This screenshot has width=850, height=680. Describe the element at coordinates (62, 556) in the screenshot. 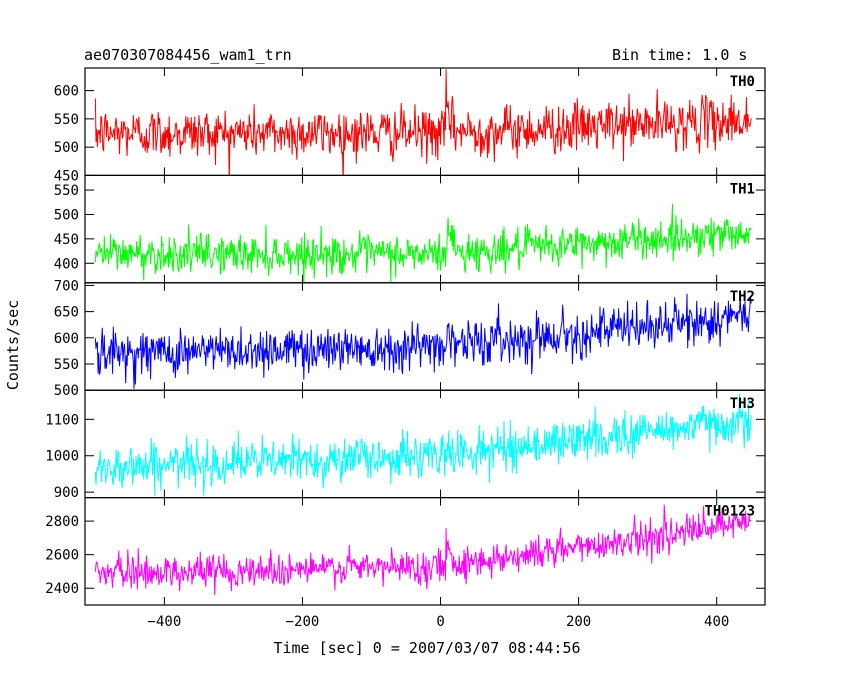

I see `y-tick-label: 2600` at that location.